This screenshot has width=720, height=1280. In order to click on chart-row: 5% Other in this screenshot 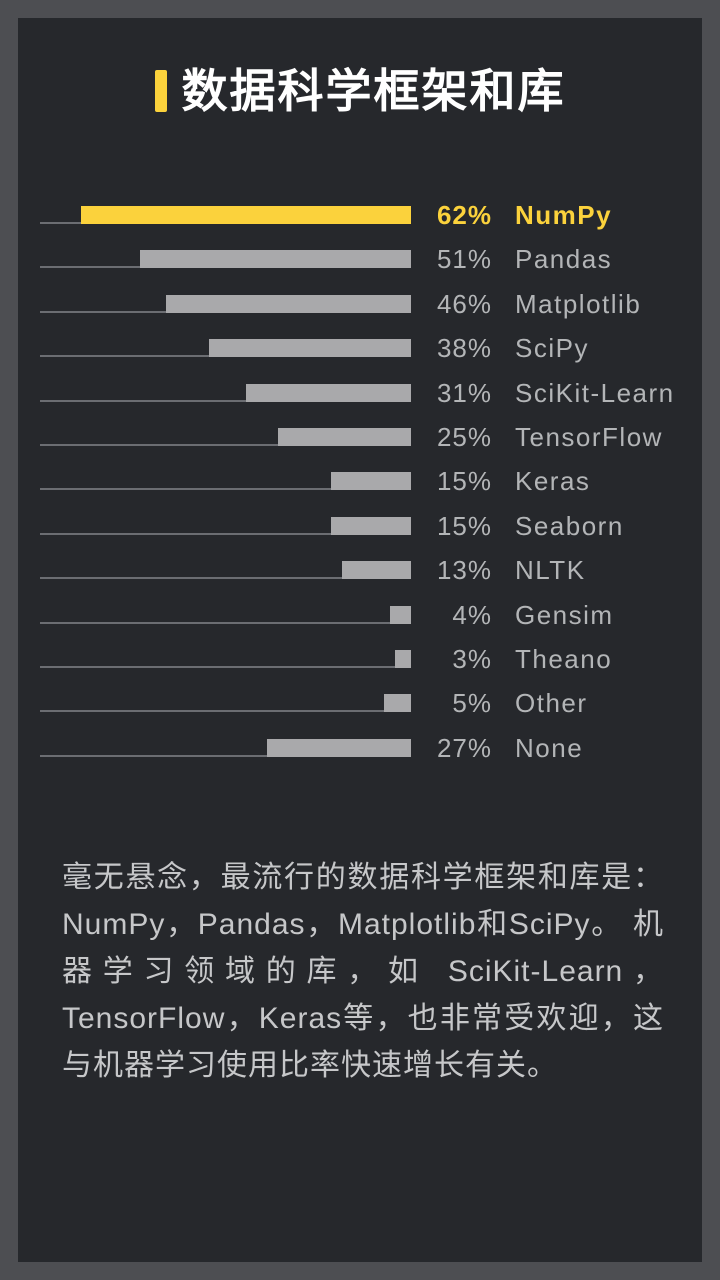, I will do `click(360, 713)`.